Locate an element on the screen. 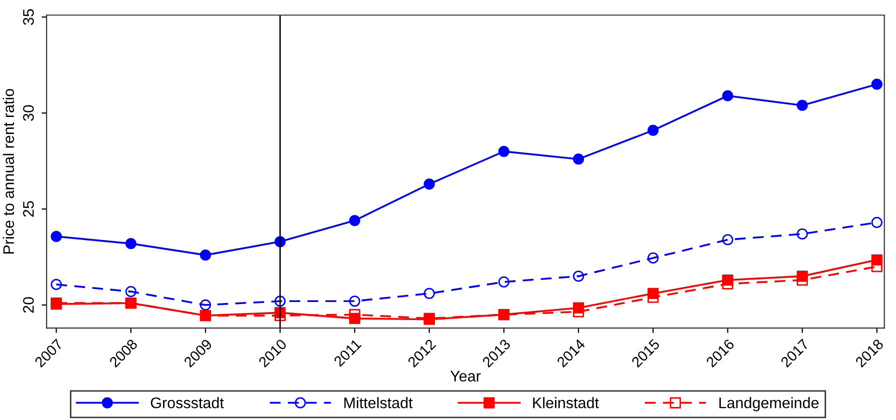 The image size is (896, 420). y-tick-label: 30 is located at coordinates (28, 113).